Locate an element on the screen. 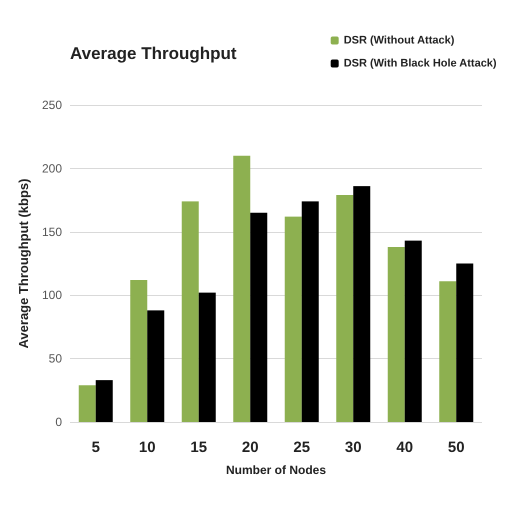  y-axis-title: Average Throughput (kbps) is located at coordinates (23, 263).